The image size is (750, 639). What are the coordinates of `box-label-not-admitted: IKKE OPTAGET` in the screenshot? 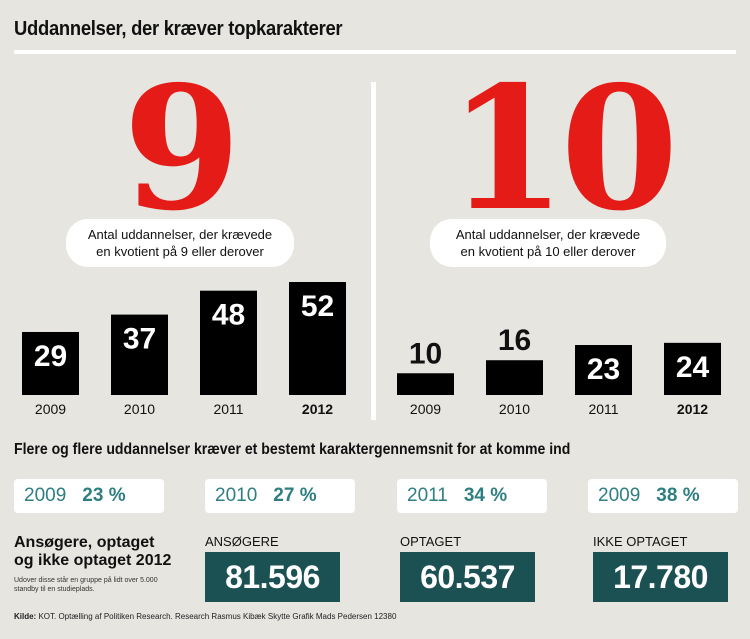 It's located at (640, 541).